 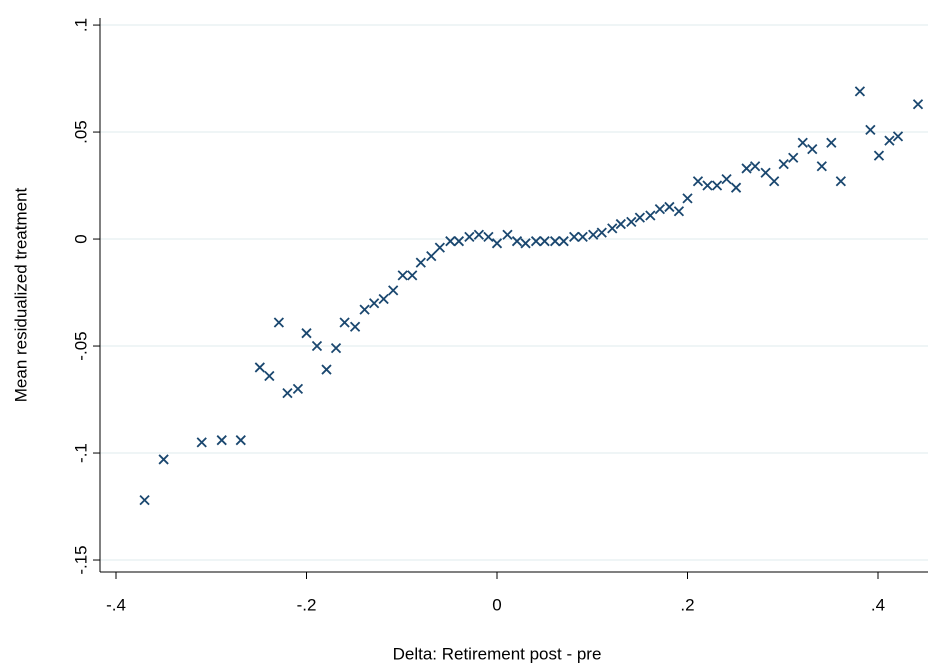 I want to click on x-tick-label: -.4, so click(x=116, y=604).